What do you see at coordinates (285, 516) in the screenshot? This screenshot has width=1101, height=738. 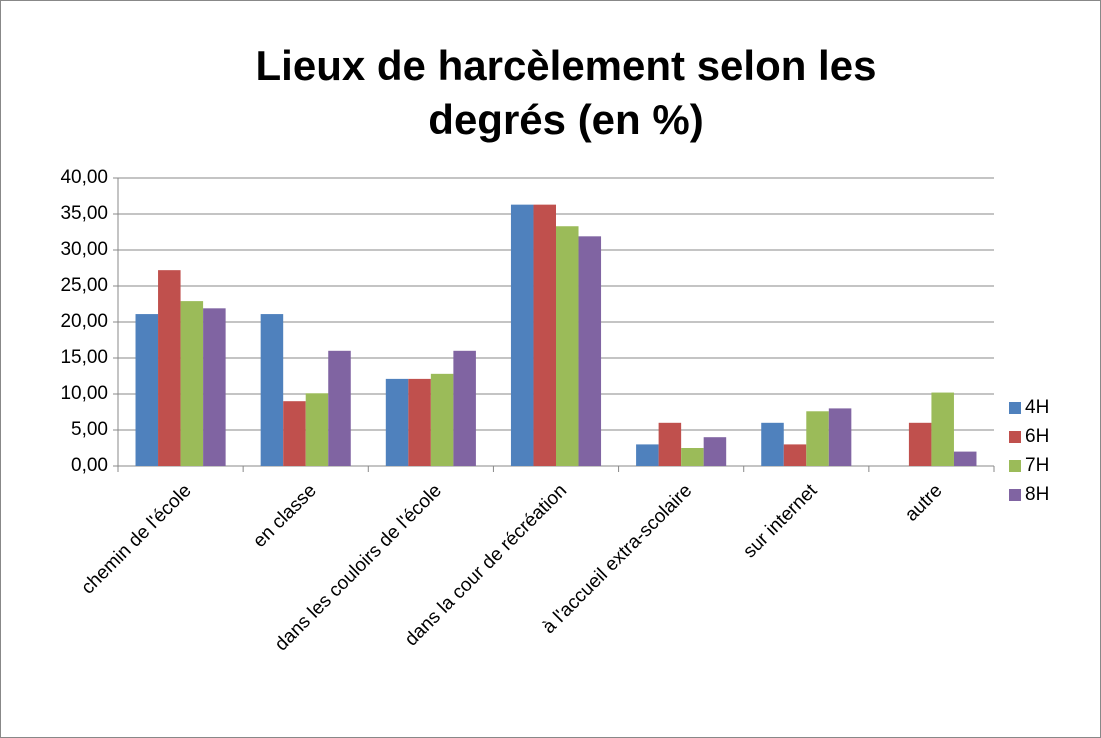 I see `x-tick-label: en classe` at bounding box center [285, 516].